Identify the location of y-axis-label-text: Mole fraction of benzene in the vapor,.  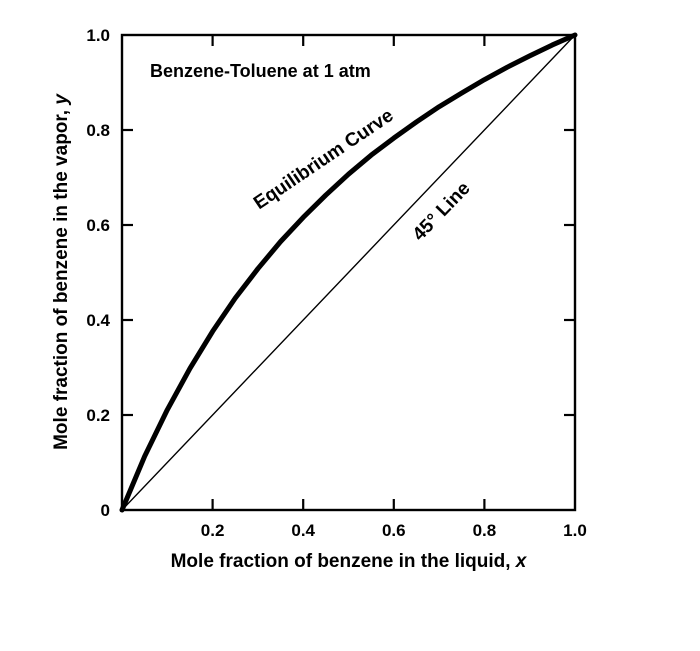
(61, 277).